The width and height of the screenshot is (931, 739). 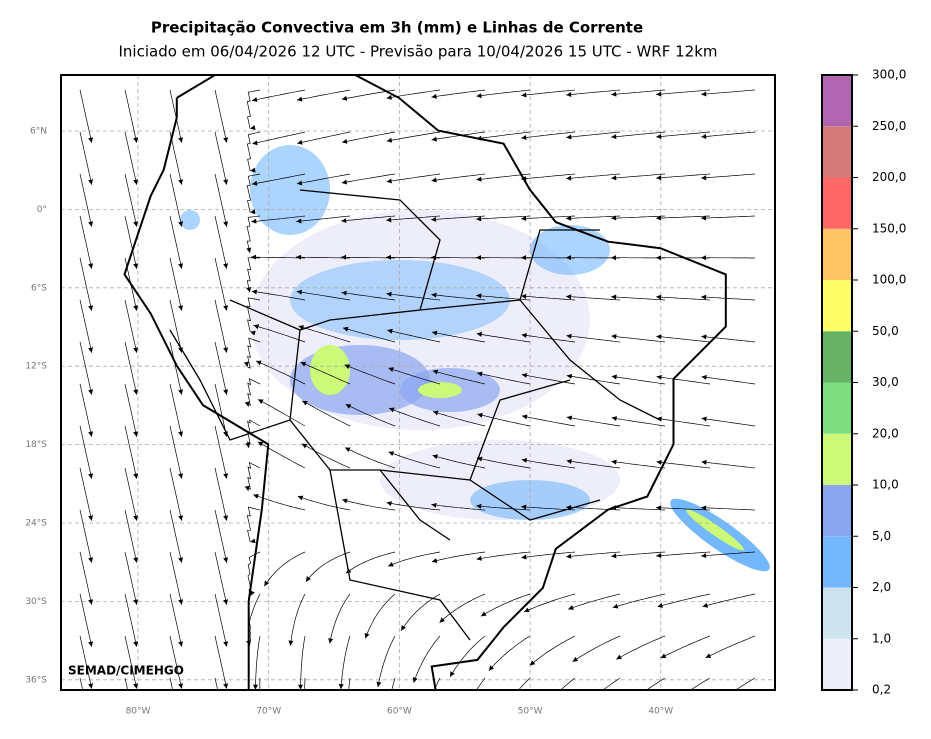 What do you see at coordinates (881, 587) in the screenshot?
I see `colorbar-label: 2,0` at bounding box center [881, 587].